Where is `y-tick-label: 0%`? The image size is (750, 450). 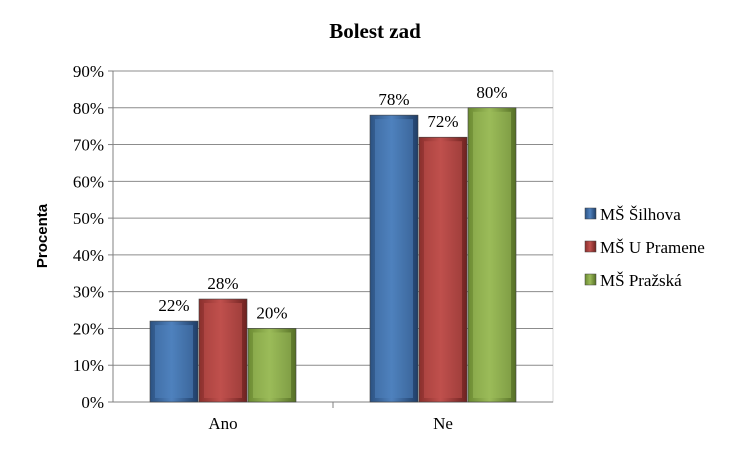 y-tick-label: 0% is located at coordinates (92, 402).